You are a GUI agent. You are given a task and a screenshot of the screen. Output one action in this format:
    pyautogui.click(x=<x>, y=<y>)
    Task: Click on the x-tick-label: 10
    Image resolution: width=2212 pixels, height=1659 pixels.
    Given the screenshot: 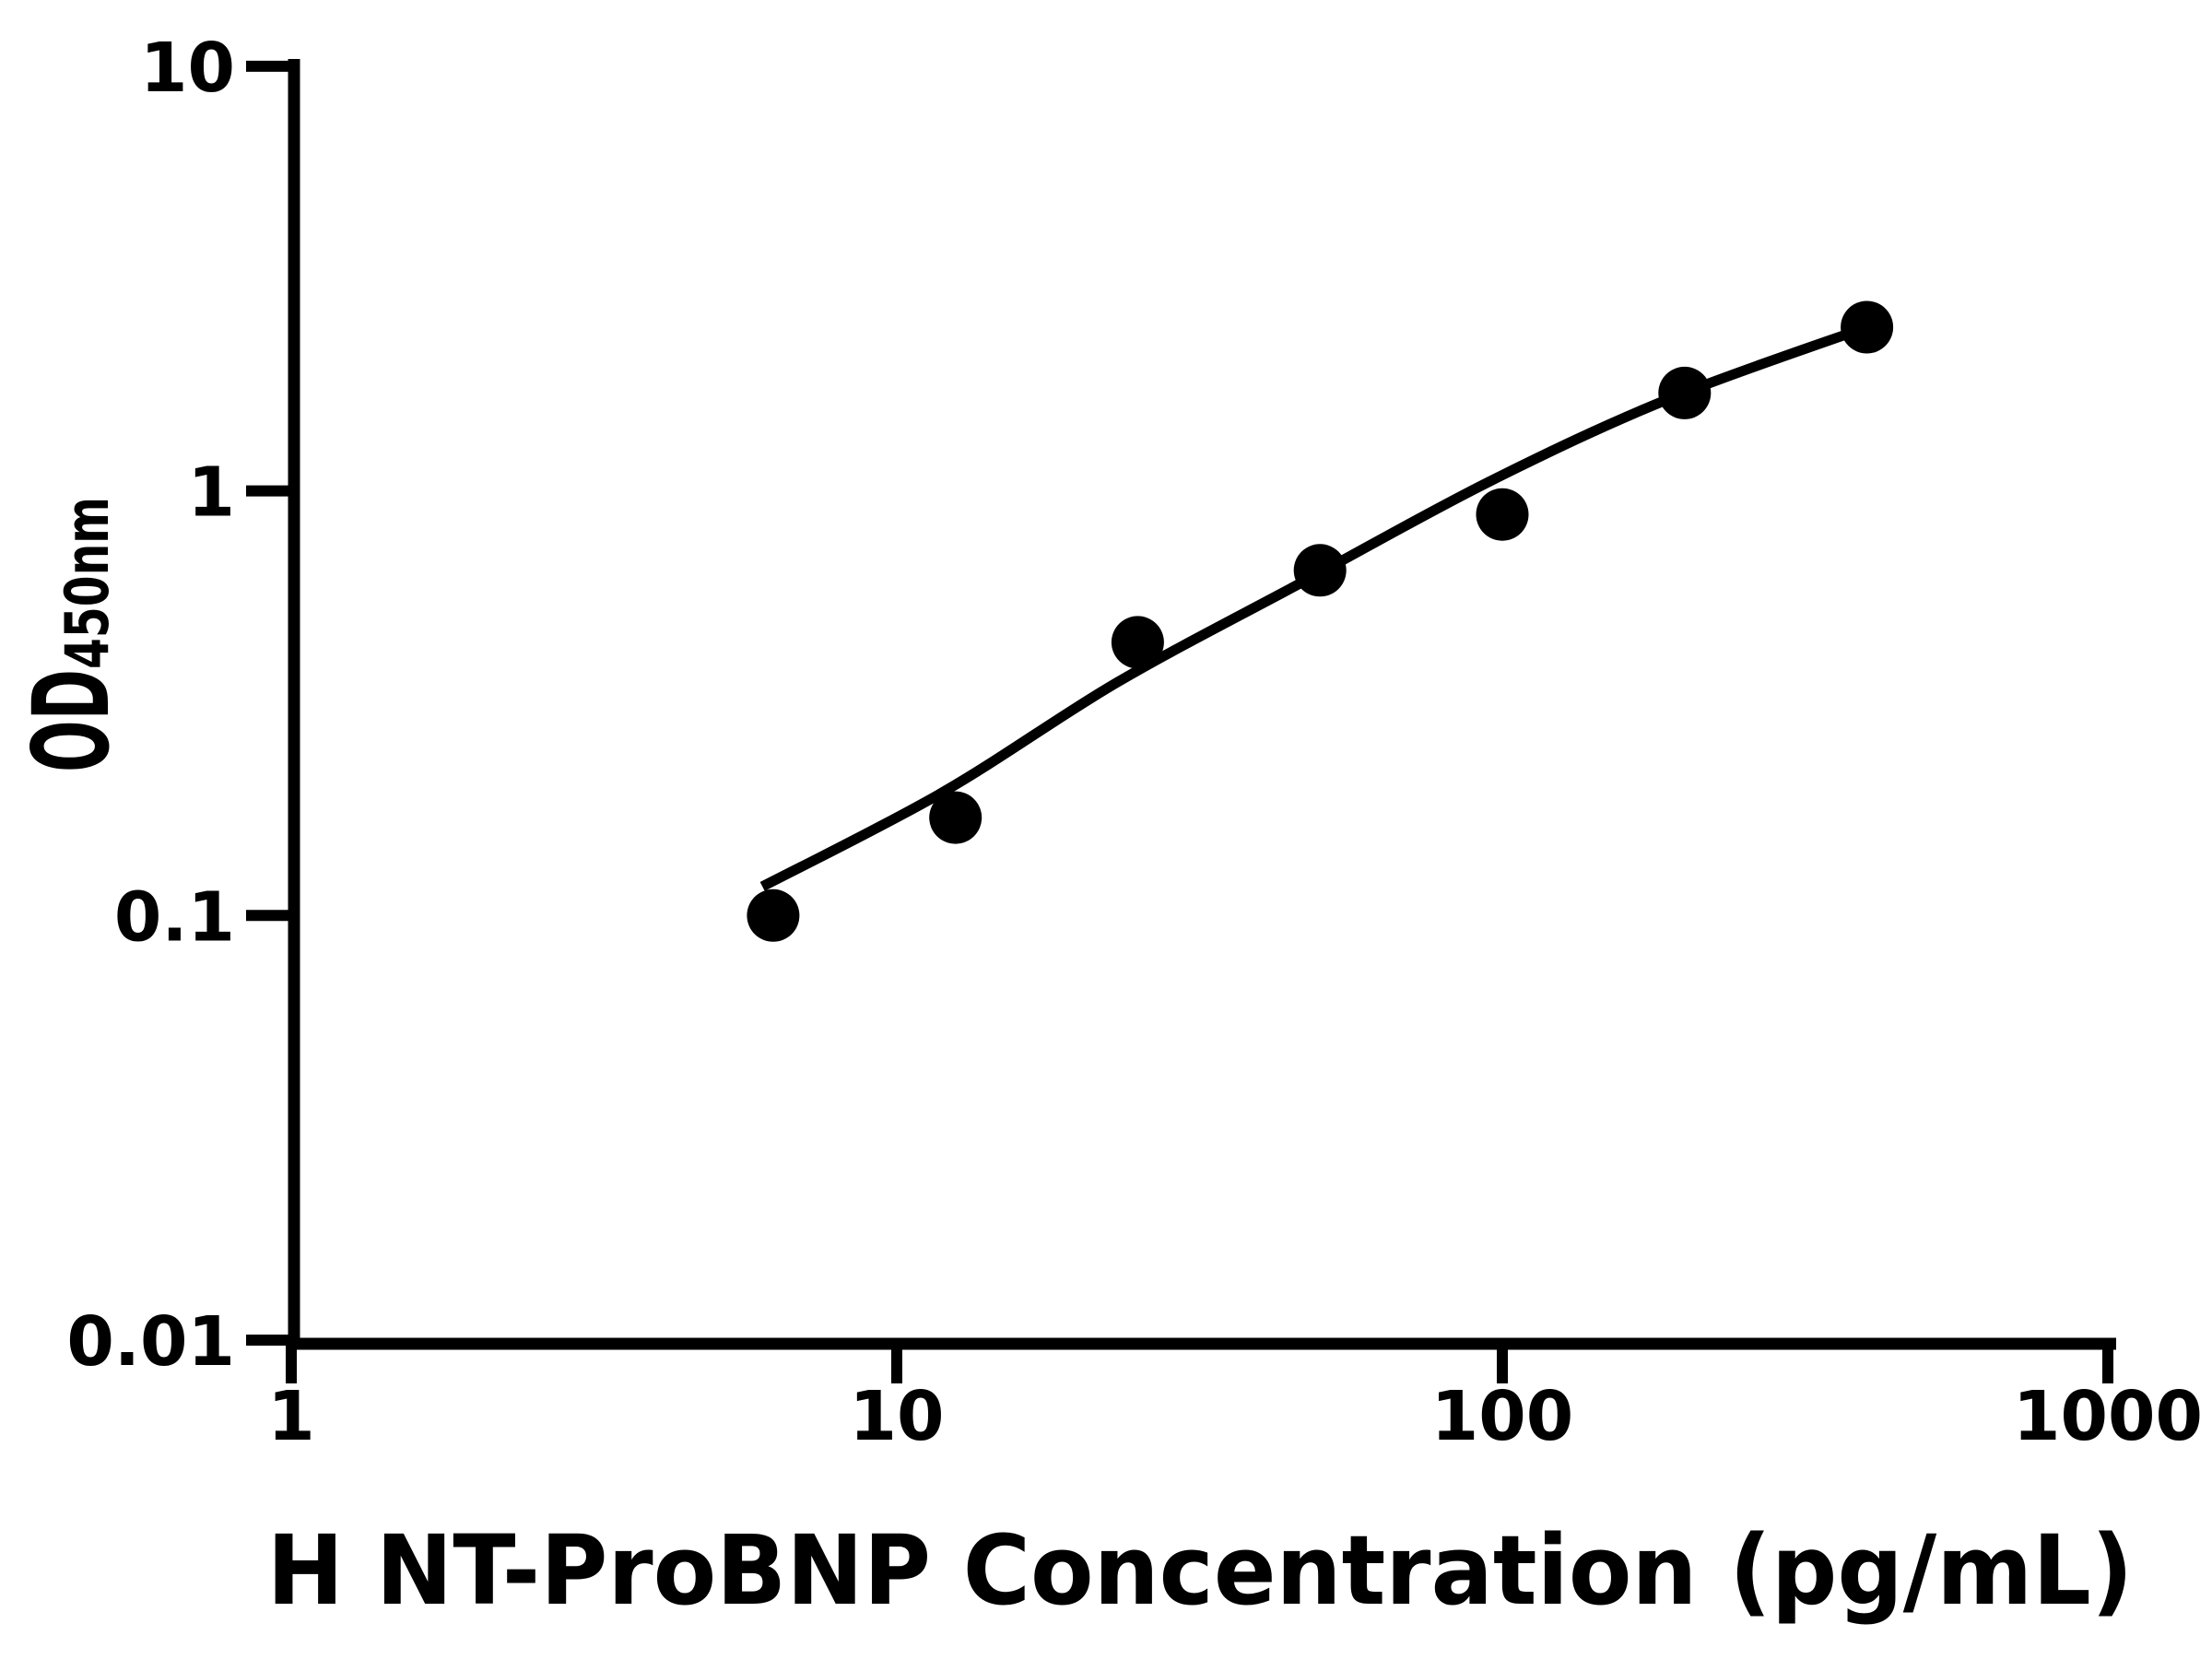 What is the action you would take?
    pyautogui.click(x=897, y=1416)
    